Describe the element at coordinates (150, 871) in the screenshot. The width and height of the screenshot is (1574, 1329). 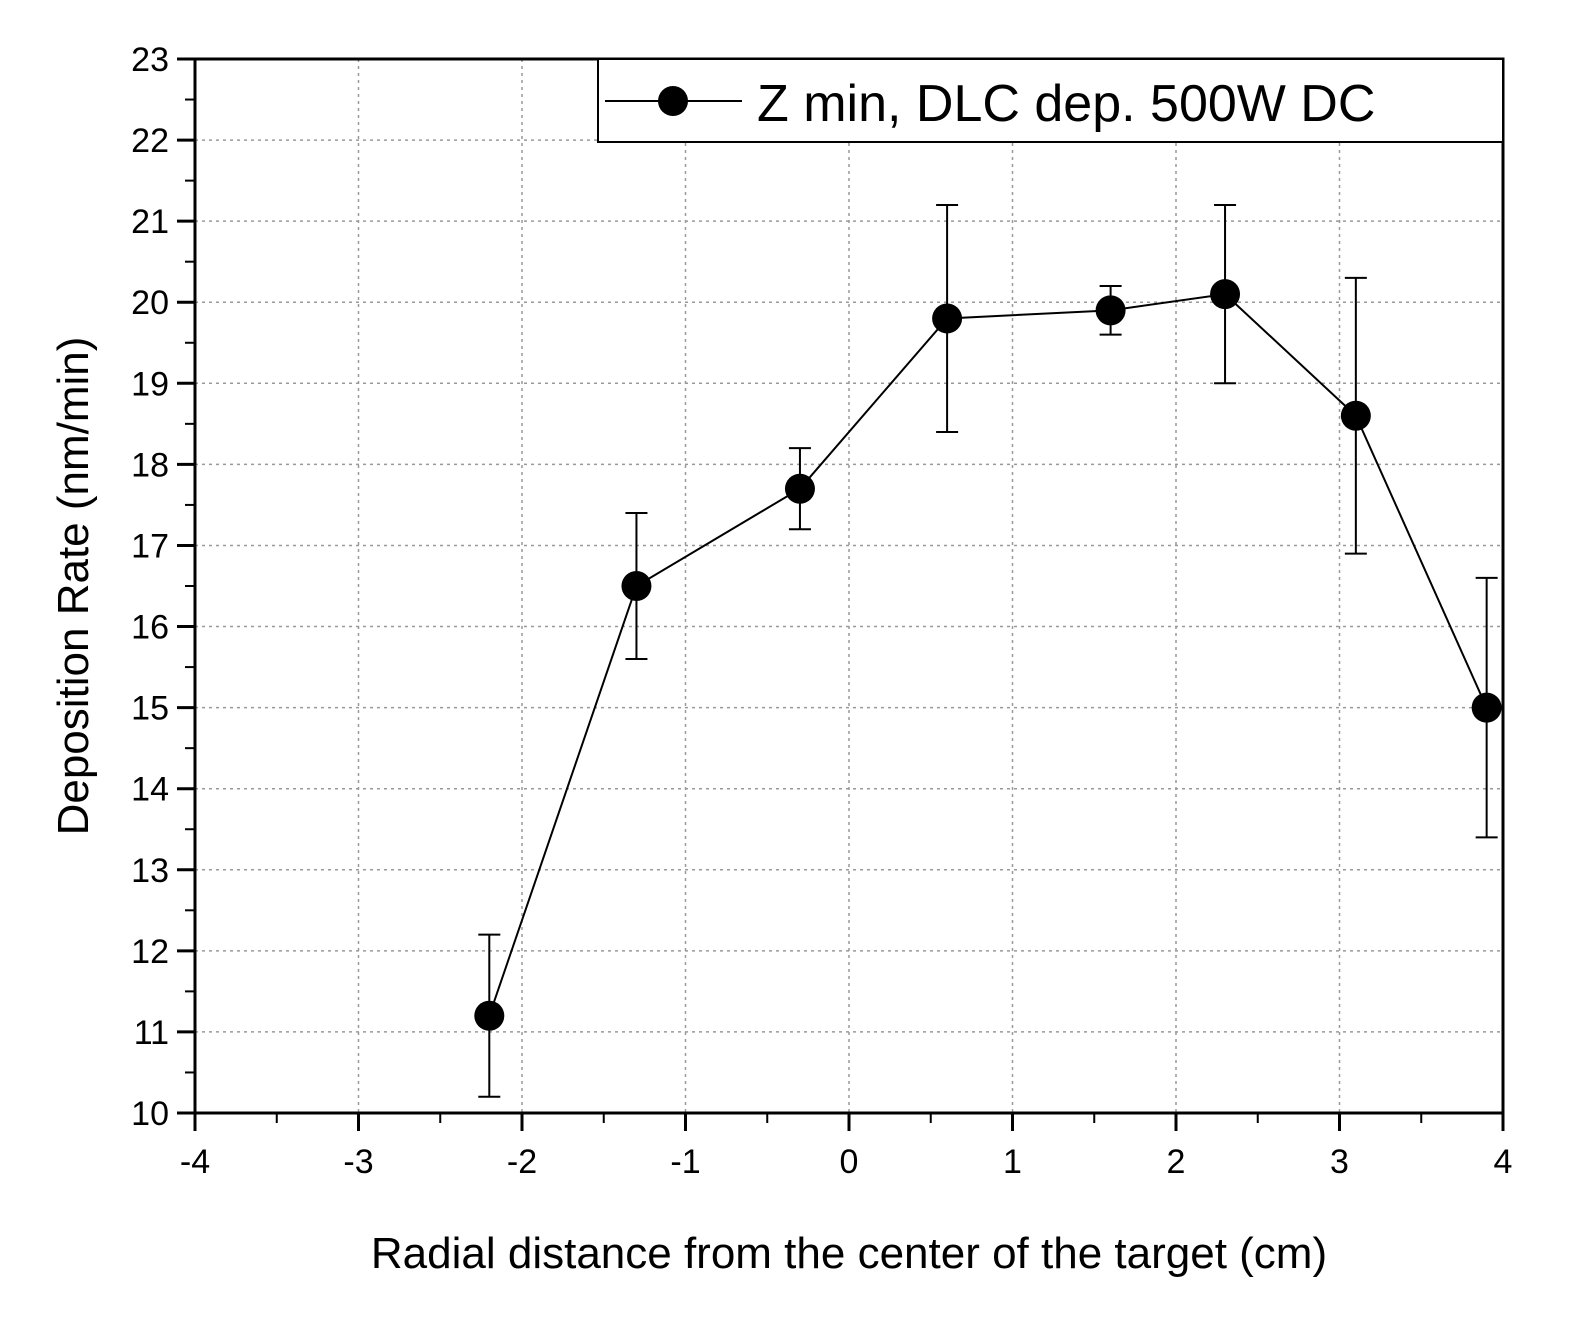
I see `y-tick-label: 13` at that location.